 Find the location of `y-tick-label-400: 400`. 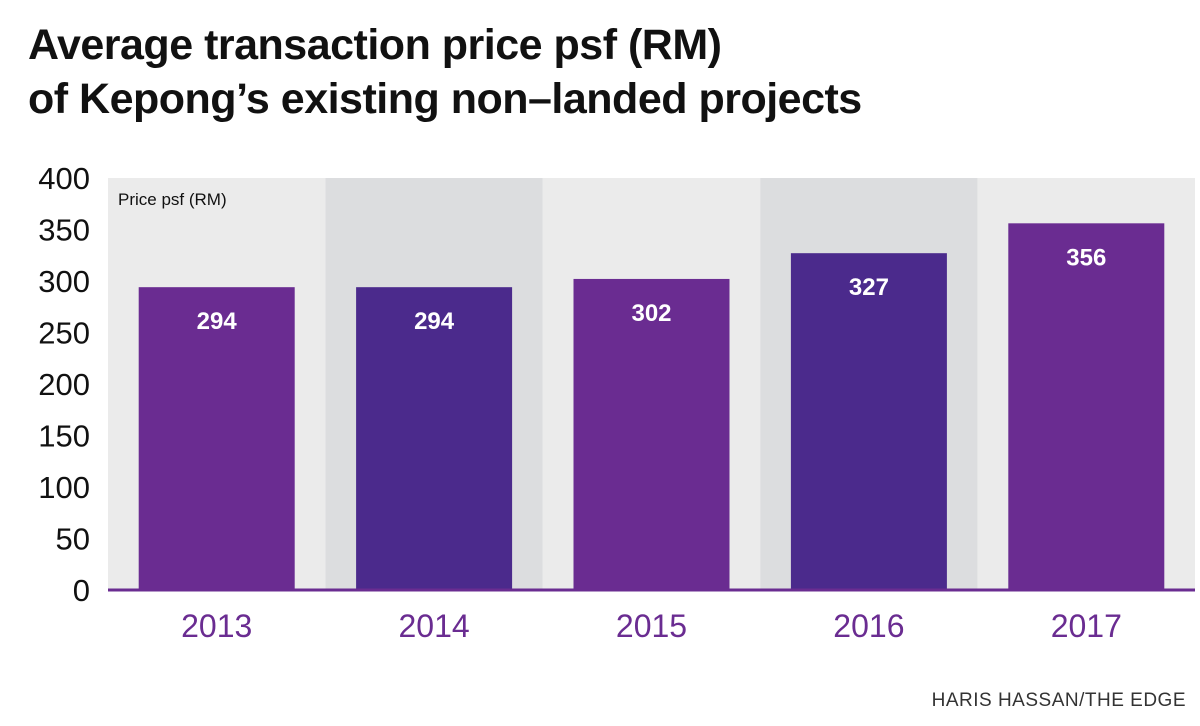

y-tick-label-400: 400 is located at coordinates (64, 178).